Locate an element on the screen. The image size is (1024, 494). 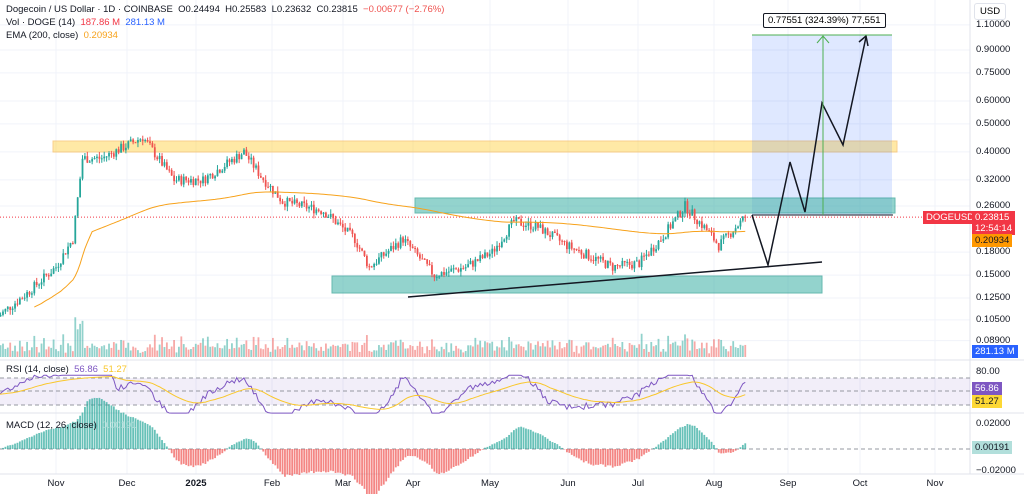
currency-button: USD is located at coordinates (990, 11).